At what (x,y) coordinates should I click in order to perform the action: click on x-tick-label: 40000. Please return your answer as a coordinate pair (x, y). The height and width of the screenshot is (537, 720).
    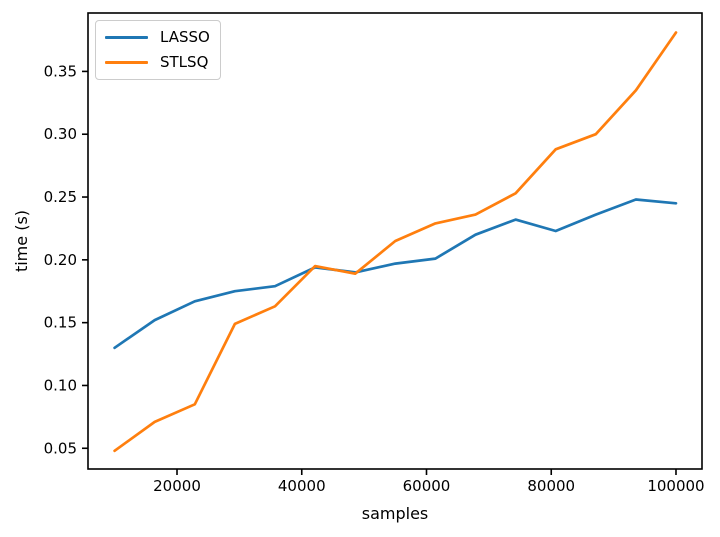
    Looking at the image, I should click on (302, 486).